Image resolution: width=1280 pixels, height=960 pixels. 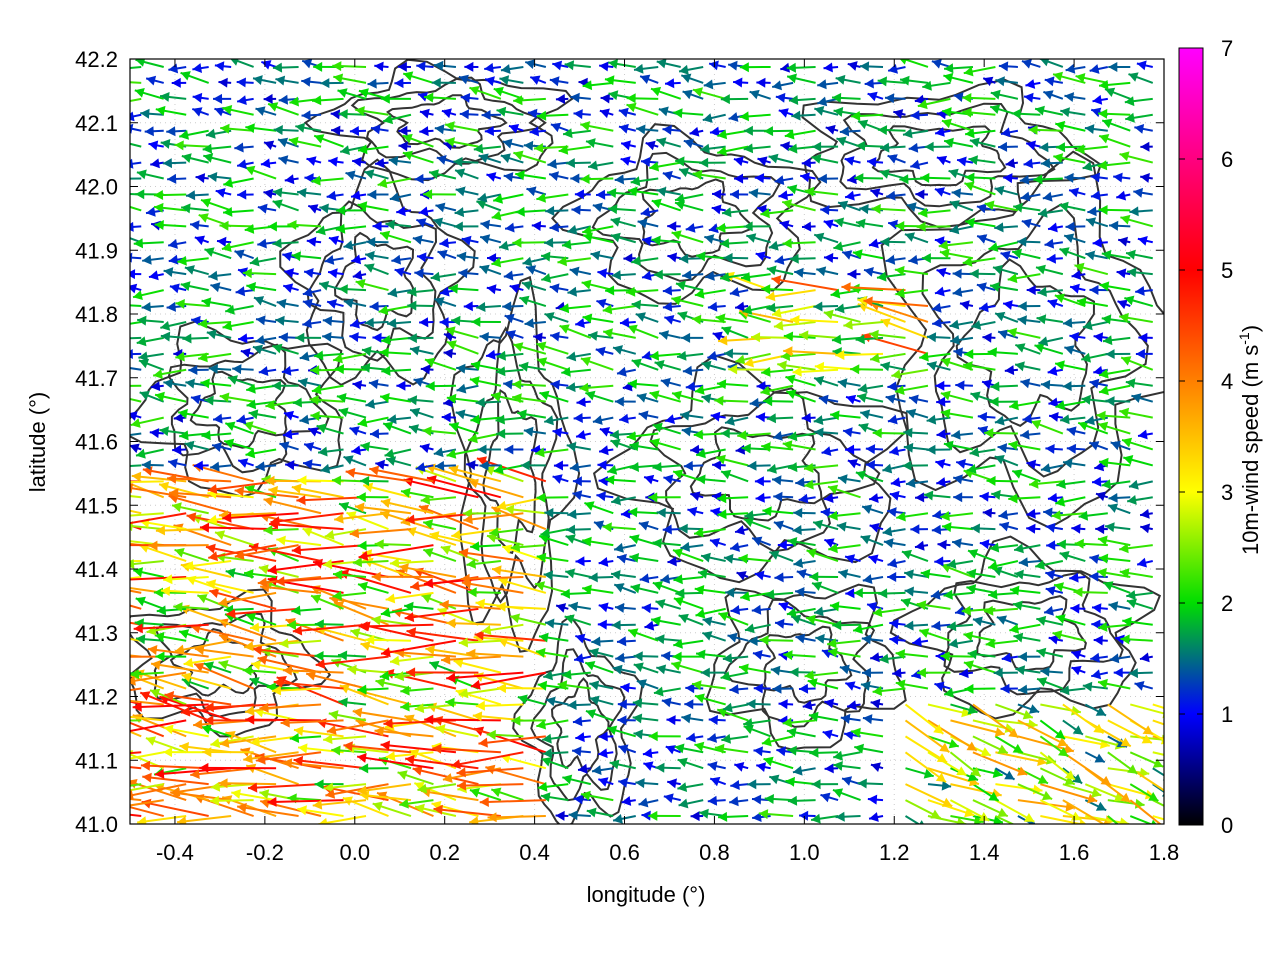 What do you see at coordinates (96, 123) in the screenshot?
I see `y-tick-label: 42.1` at bounding box center [96, 123].